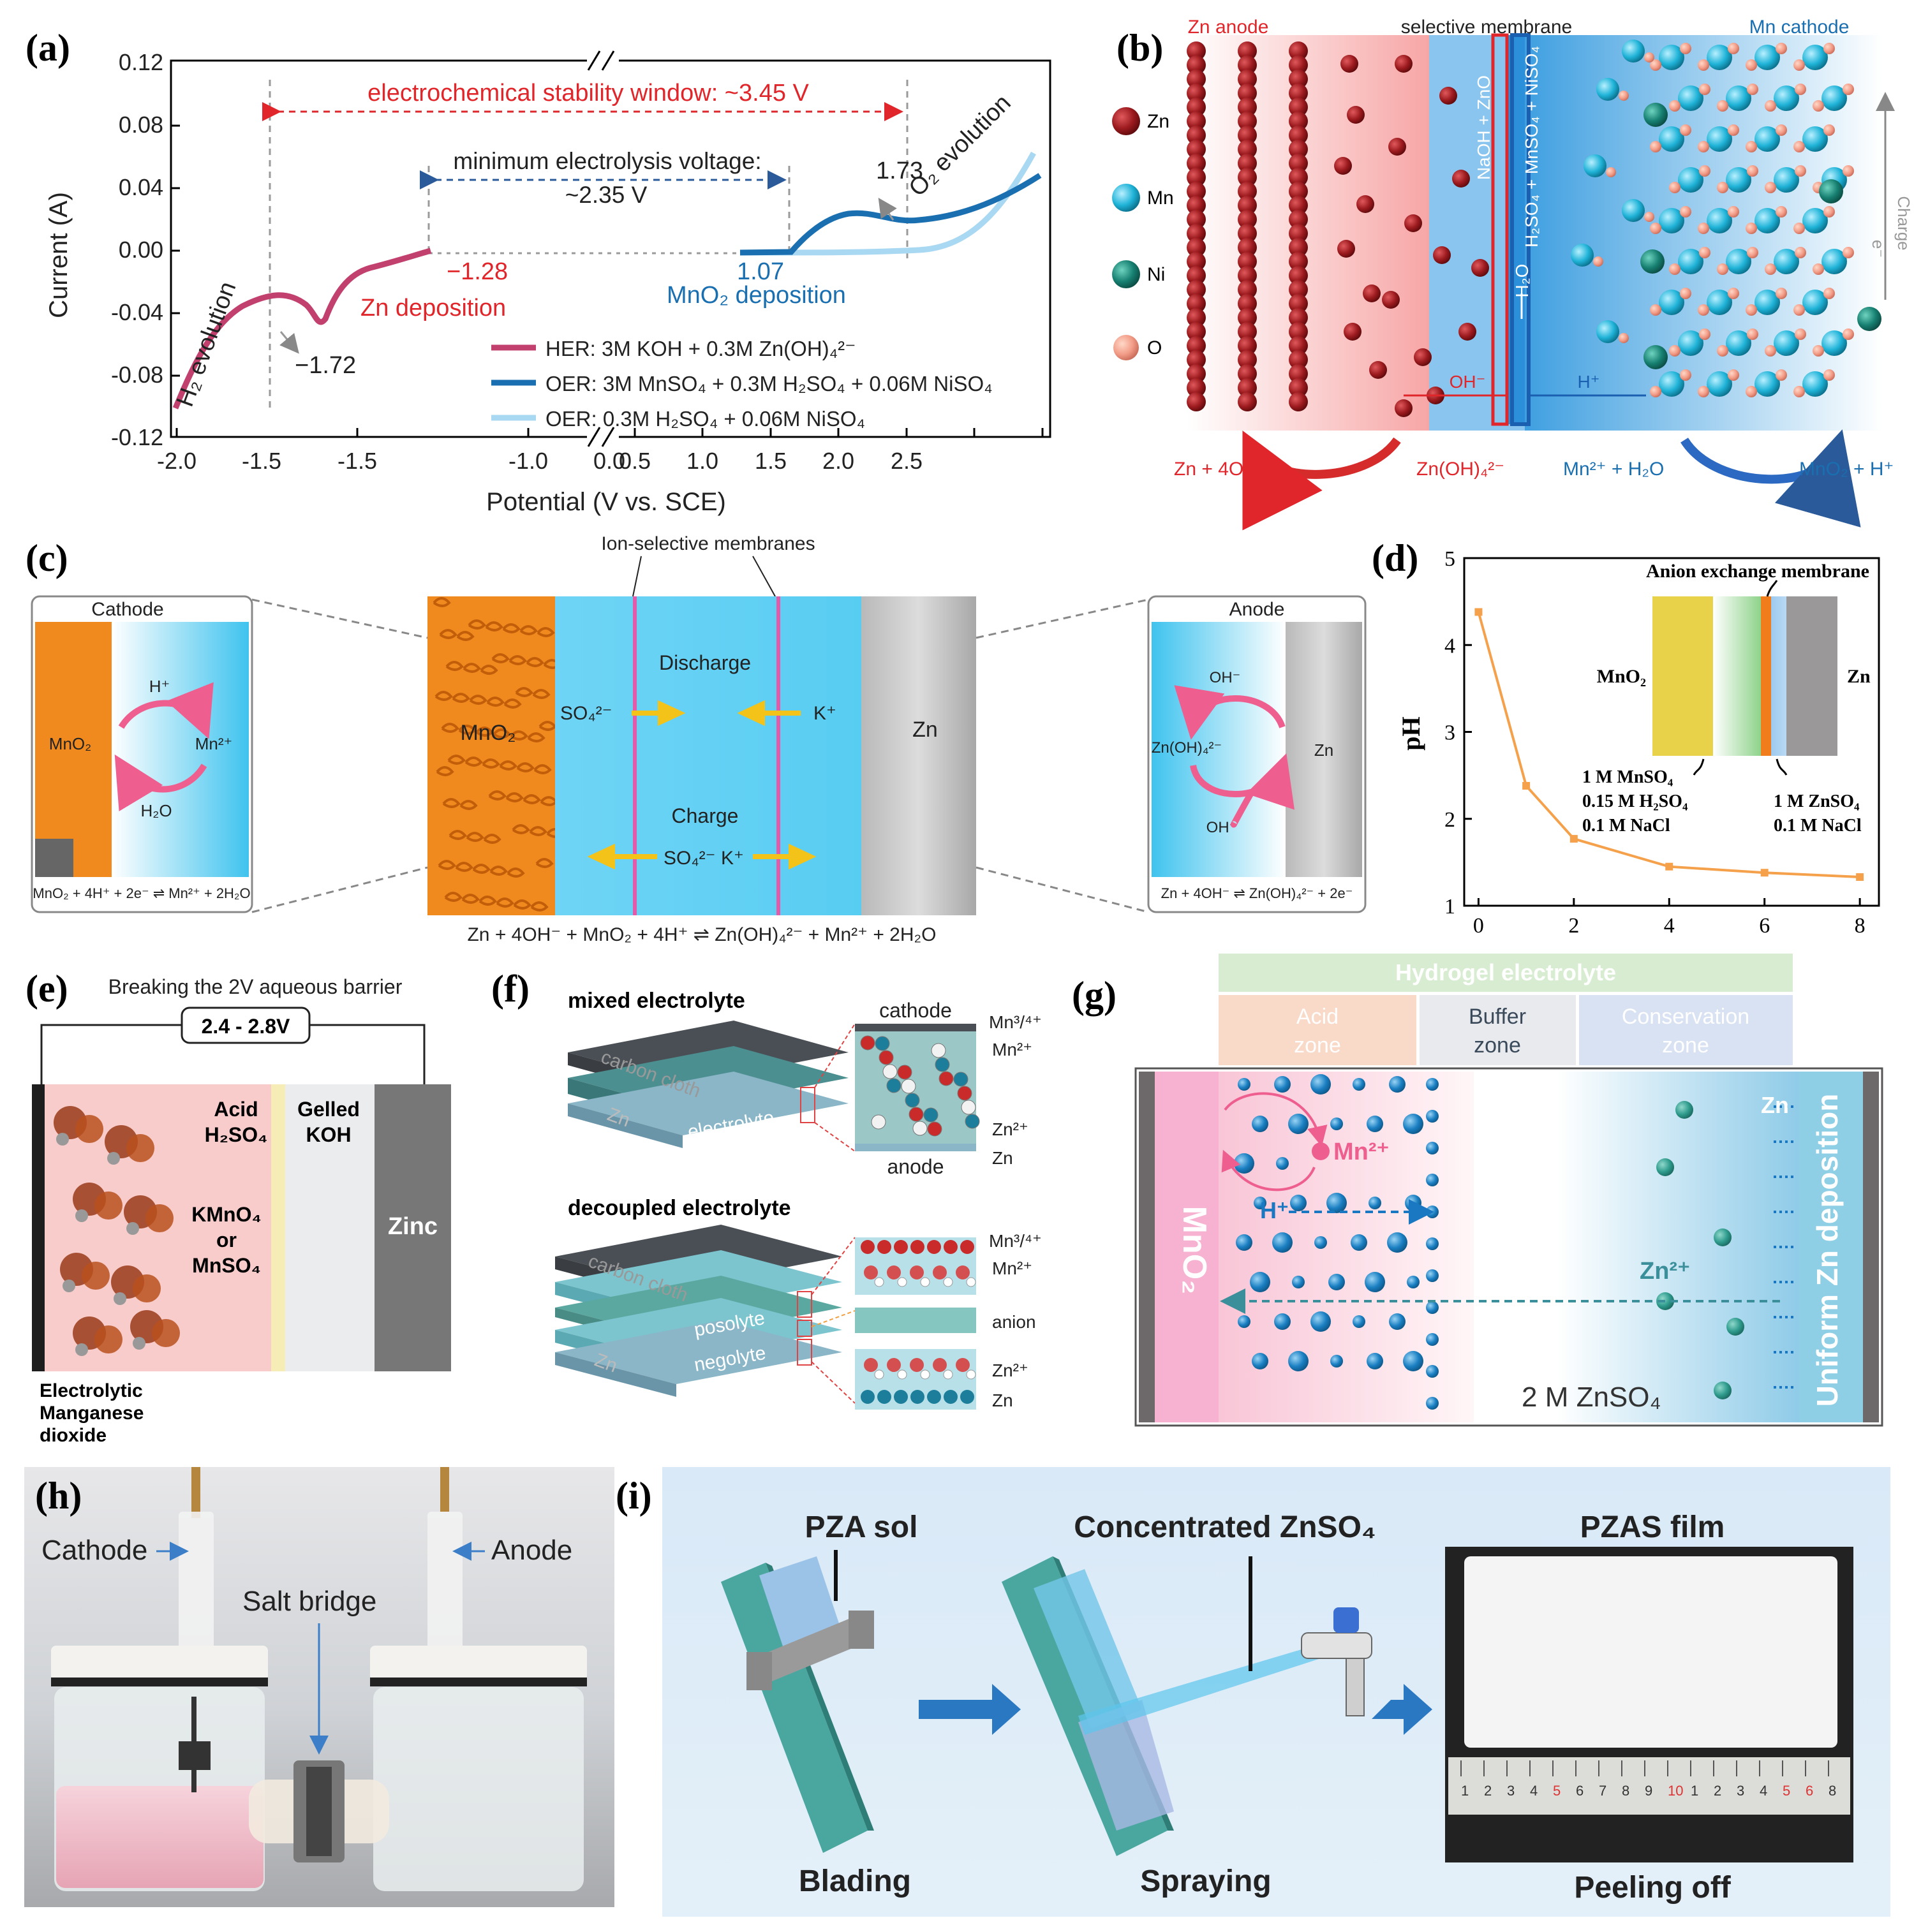  I want to click on svg-text: 0.08, so click(141, 125).